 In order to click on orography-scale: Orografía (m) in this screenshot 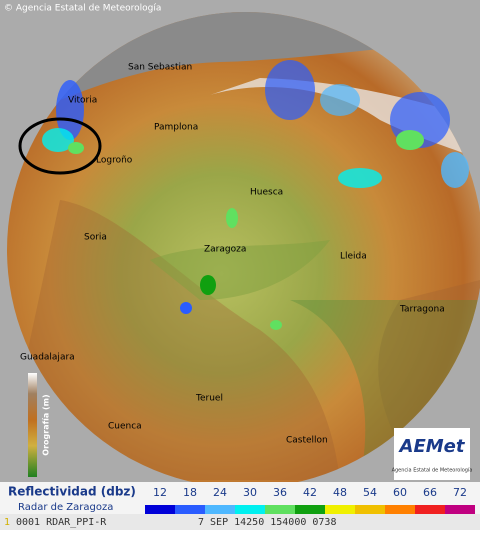, I will do `click(39, 425)`.